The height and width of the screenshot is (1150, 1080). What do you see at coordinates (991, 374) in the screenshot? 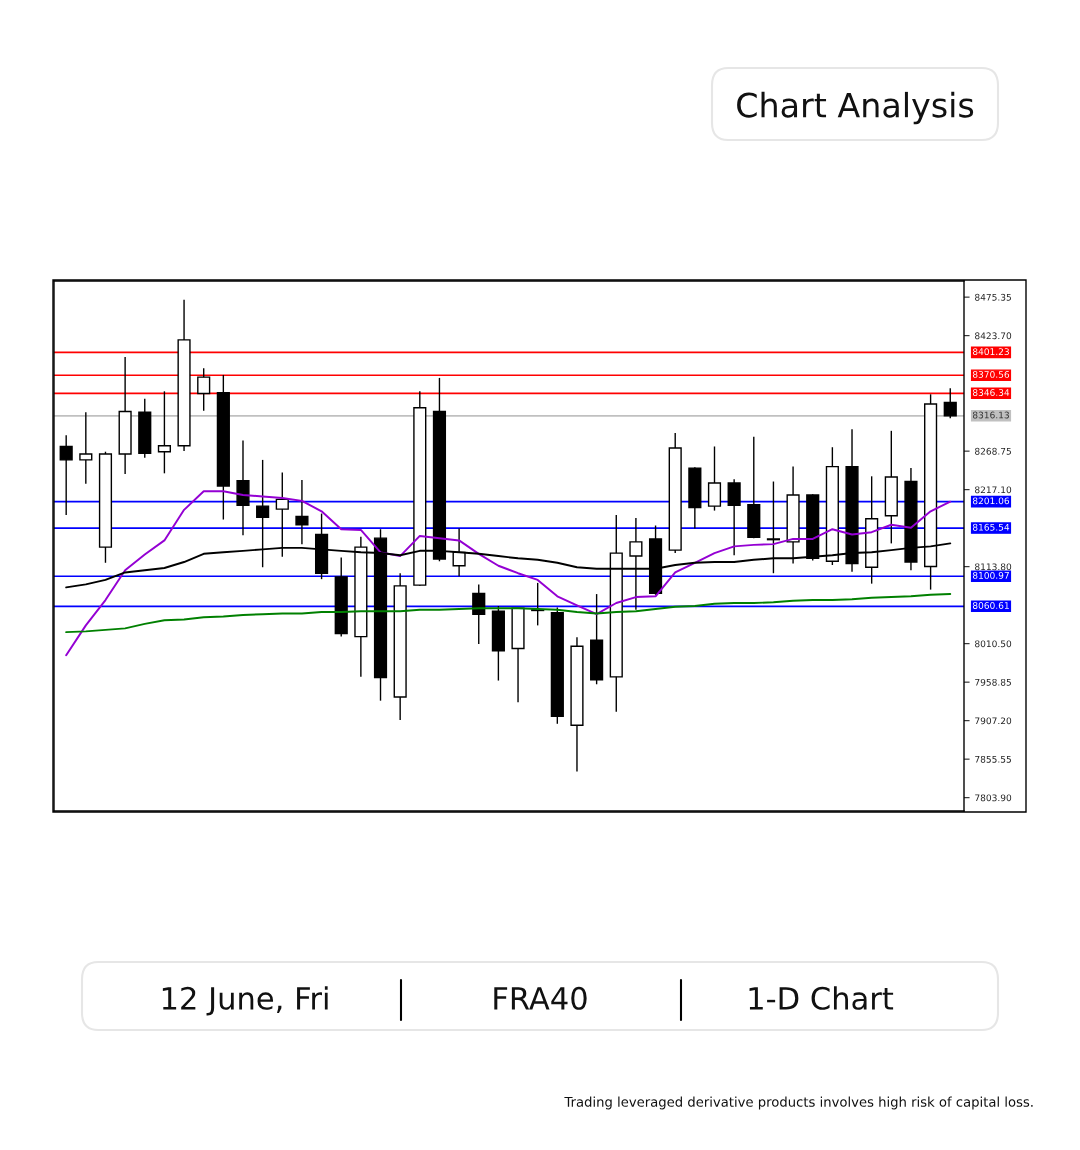
I see `ref-line-label: 8370.56` at bounding box center [991, 374].